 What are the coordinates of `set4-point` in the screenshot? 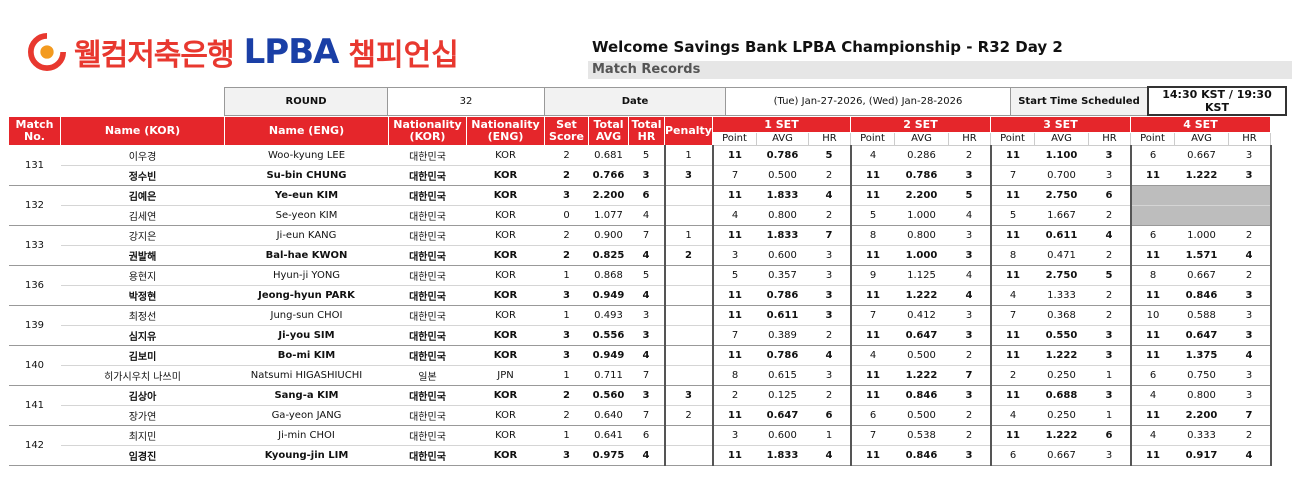 It's located at (1152, 215).